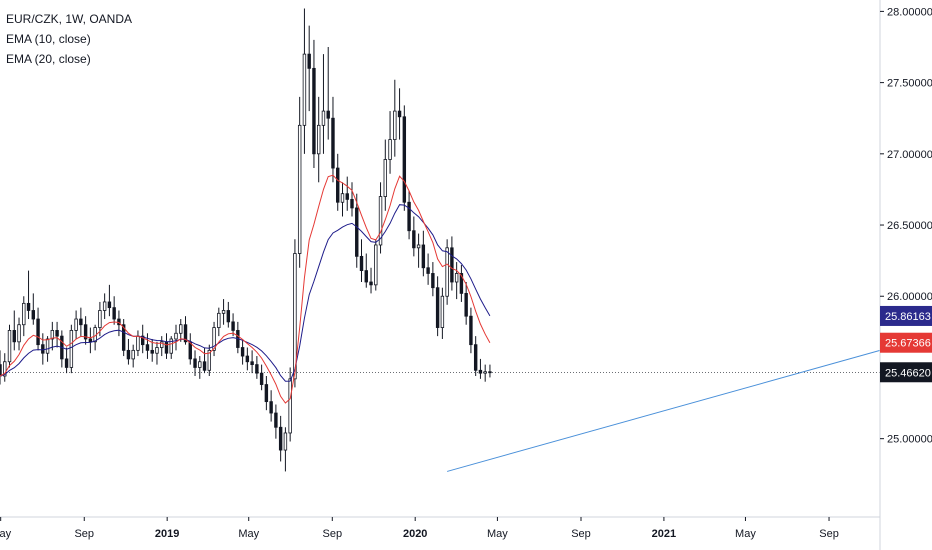  Describe the element at coordinates (48, 59) in the screenshot. I see `ema20-legend: EMA (20, close)` at that location.